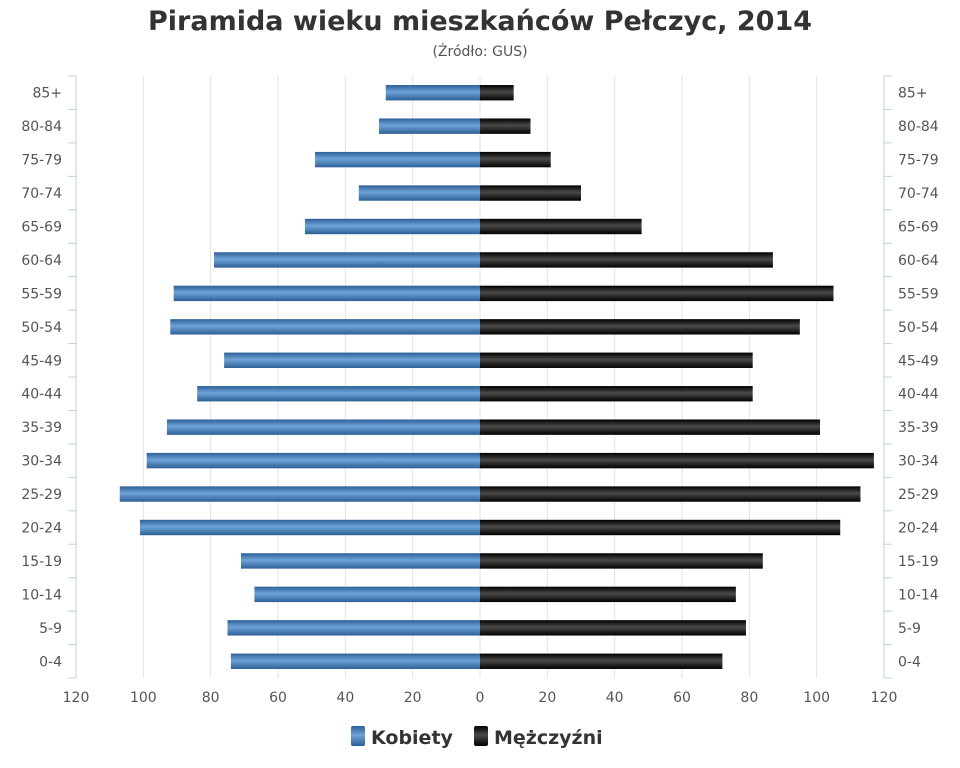 The image size is (960, 768). What do you see at coordinates (913, 94) in the screenshot?
I see `y-tick-label-right: 85+` at bounding box center [913, 94].